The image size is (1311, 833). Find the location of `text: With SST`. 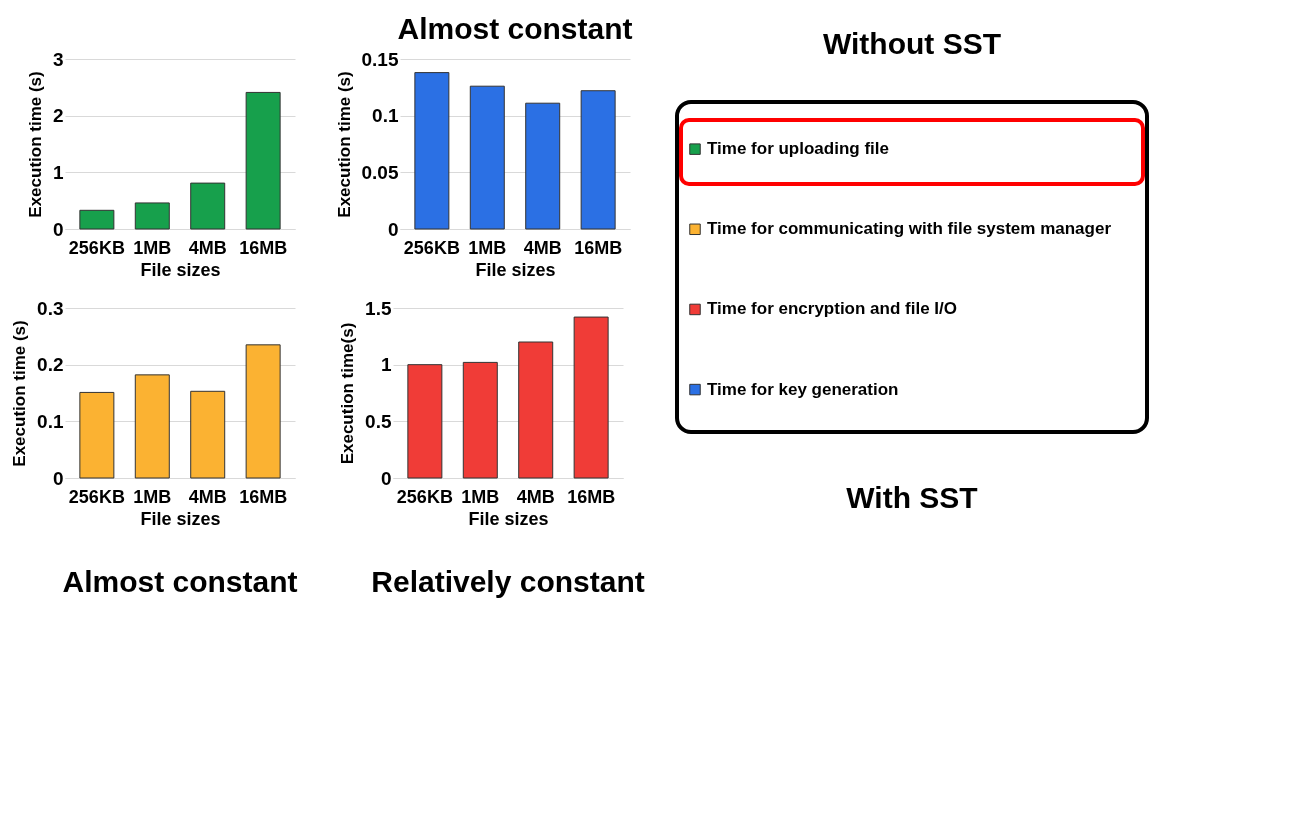

text: With SST is located at coordinates (912, 497).